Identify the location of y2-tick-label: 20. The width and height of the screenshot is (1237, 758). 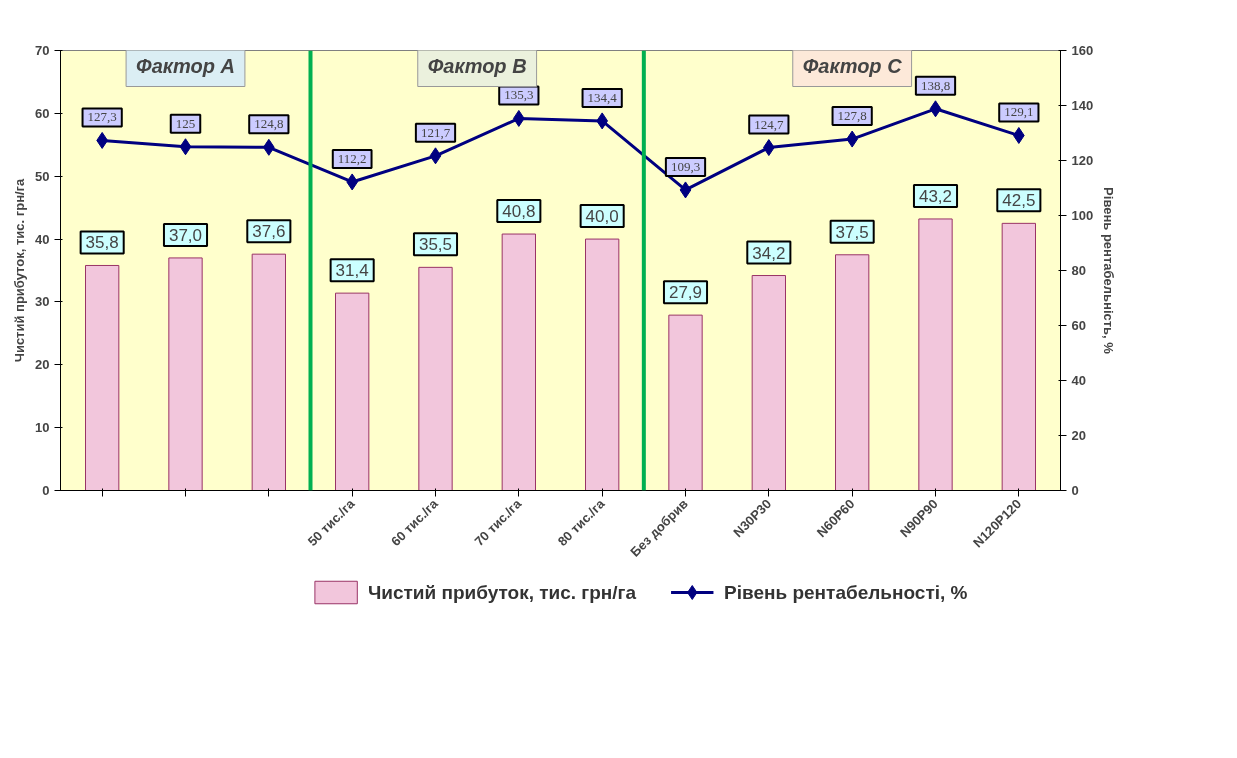
(1078, 435).